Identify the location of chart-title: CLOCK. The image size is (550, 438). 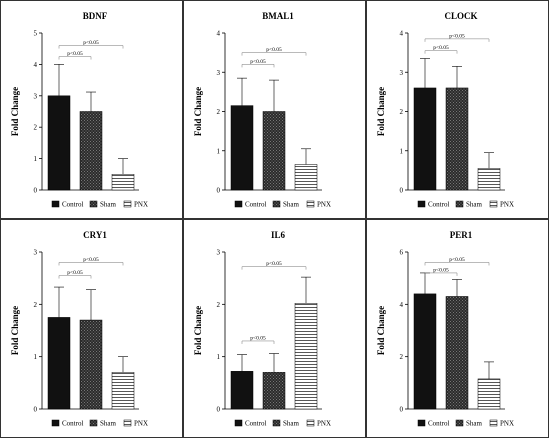
(460, 16).